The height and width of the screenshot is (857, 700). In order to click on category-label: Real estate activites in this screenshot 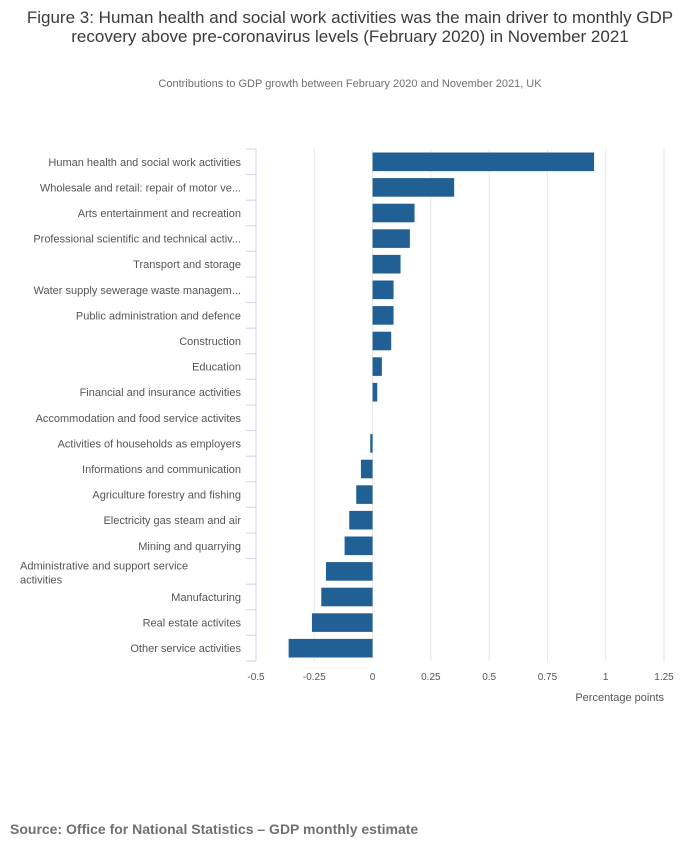, I will do `click(192, 624)`.